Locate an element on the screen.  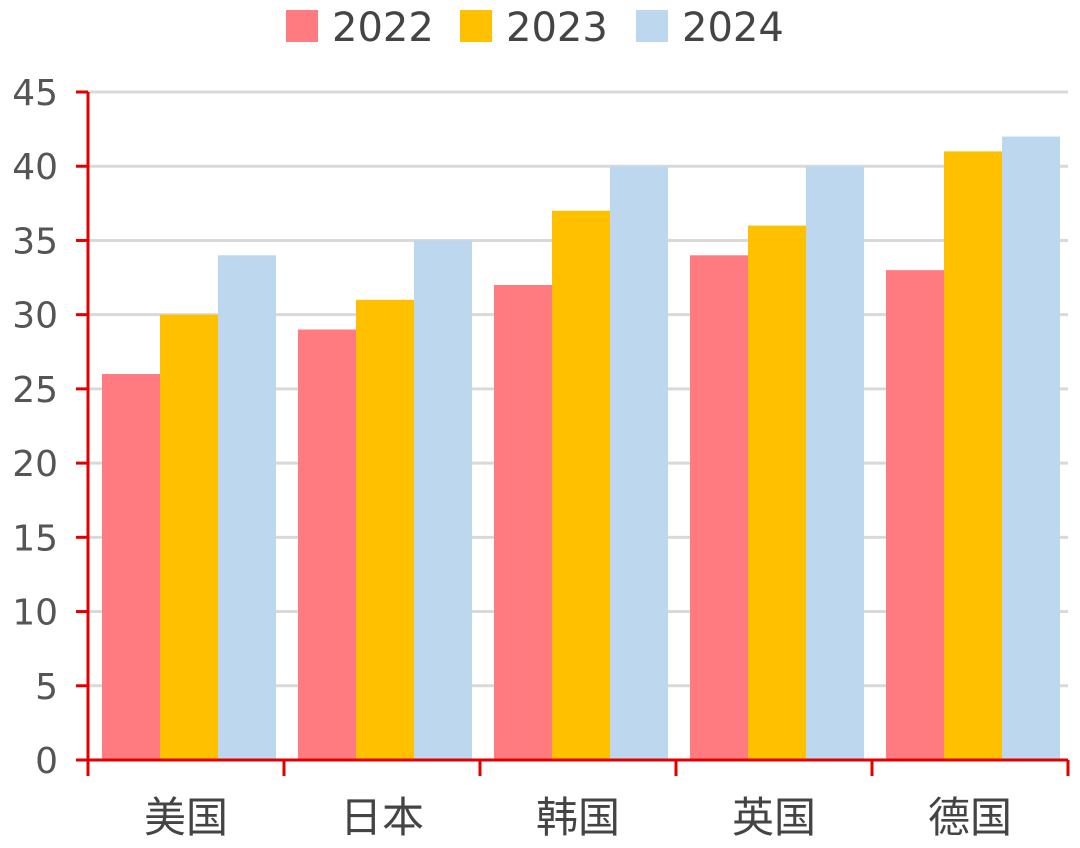
y-tick-label-0: 0 is located at coordinates (46, 761).